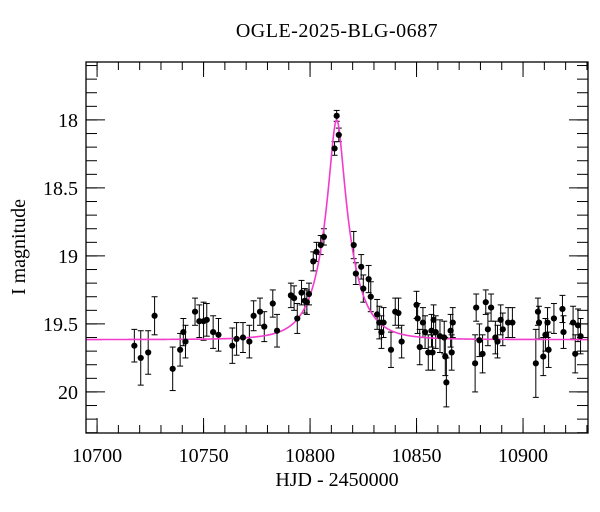  Describe the element at coordinates (68, 121) in the screenshot. I see `y-tick-label: 18` at that location.